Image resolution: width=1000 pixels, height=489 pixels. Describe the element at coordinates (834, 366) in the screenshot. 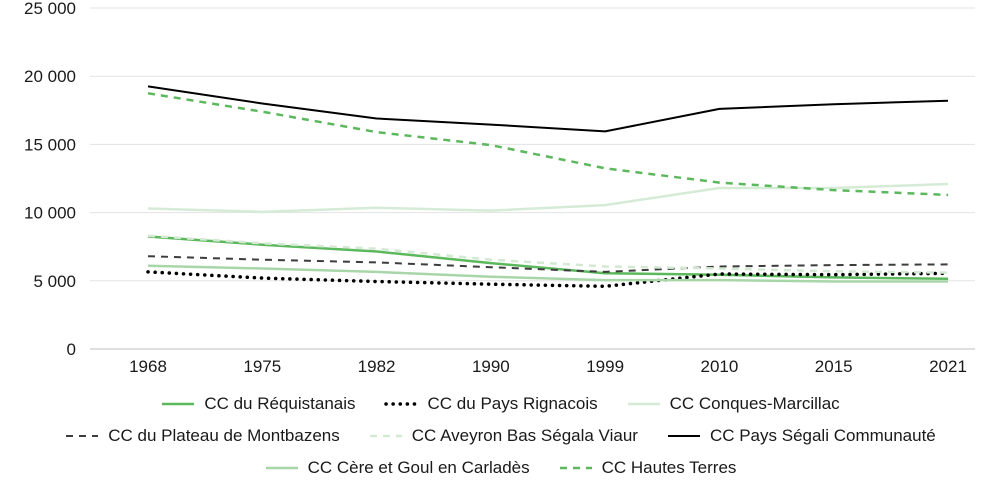

I see `x-tick-label: 2015` at that location.